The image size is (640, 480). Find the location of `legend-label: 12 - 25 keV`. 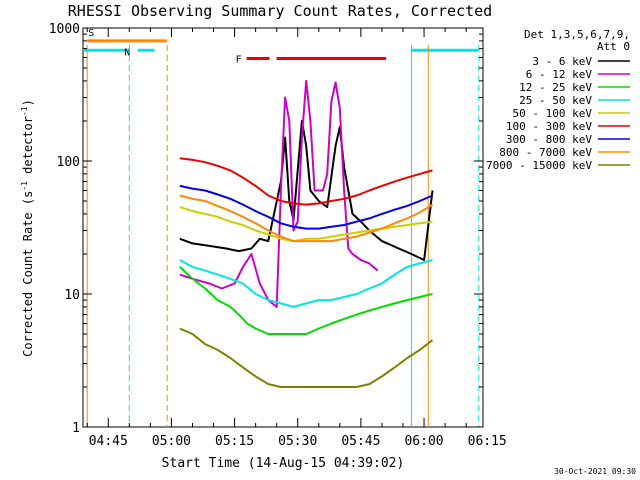

legend-label: 12 - 25 keV is located at coordinates (555, 87).